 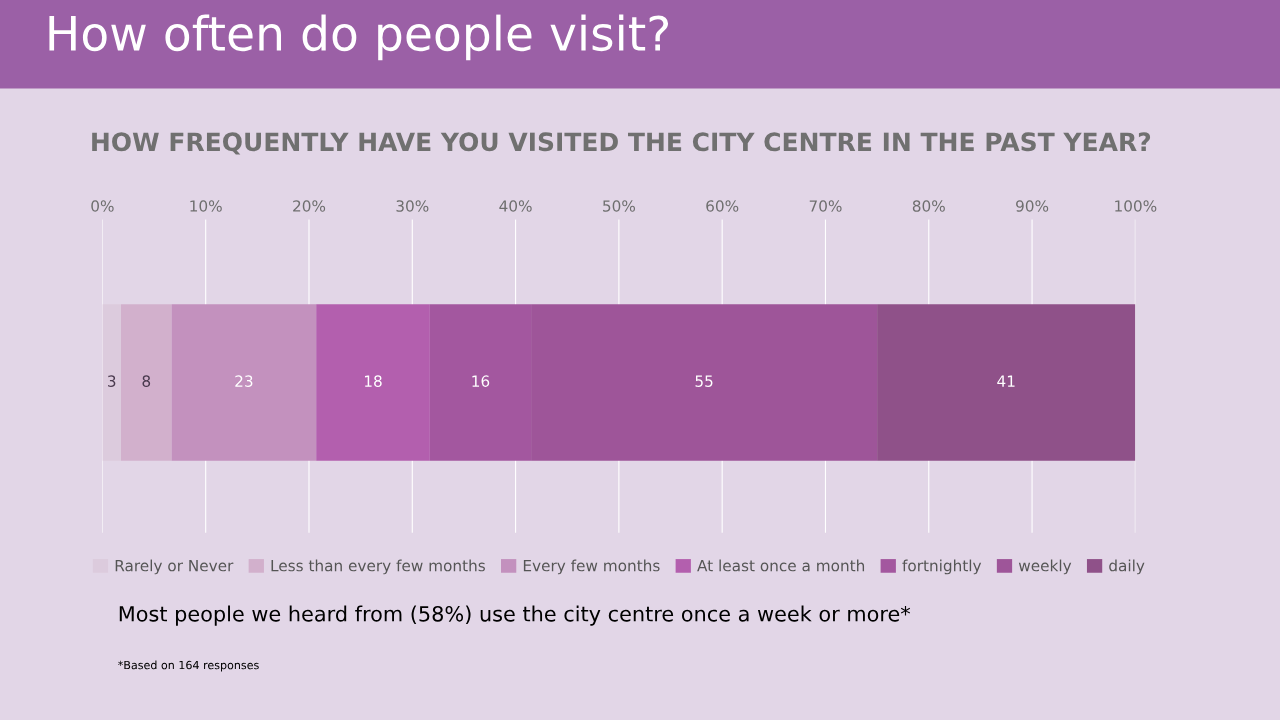 What do you see at coordinates (1045, 567) in the screenshot?
I see `legend-label: weekly` at bounding box center [1045, 567].